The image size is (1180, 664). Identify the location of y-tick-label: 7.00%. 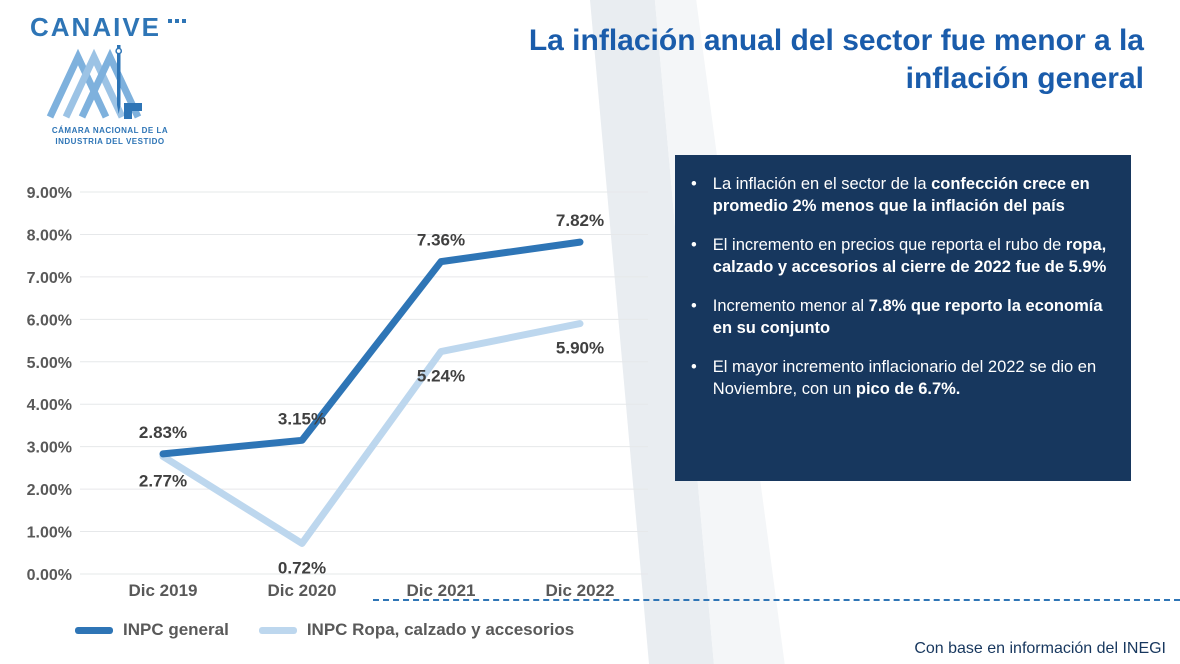
(49, 278).